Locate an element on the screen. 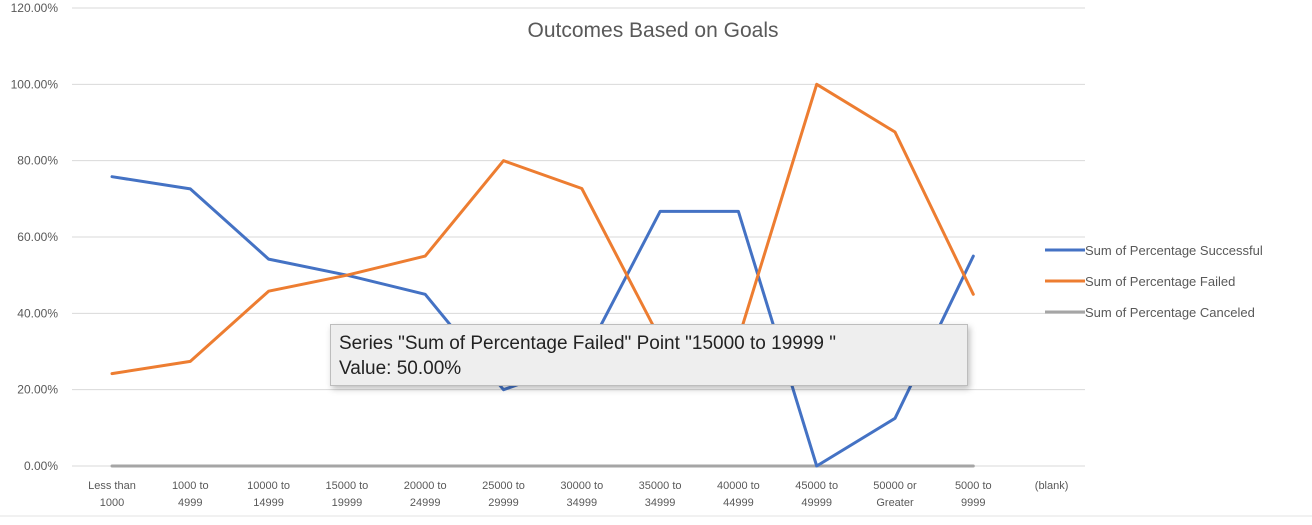 This screenshot has height=525, width=1312. legend-label: Sum of Percentage Failed is located at coordinates (1160, 281).